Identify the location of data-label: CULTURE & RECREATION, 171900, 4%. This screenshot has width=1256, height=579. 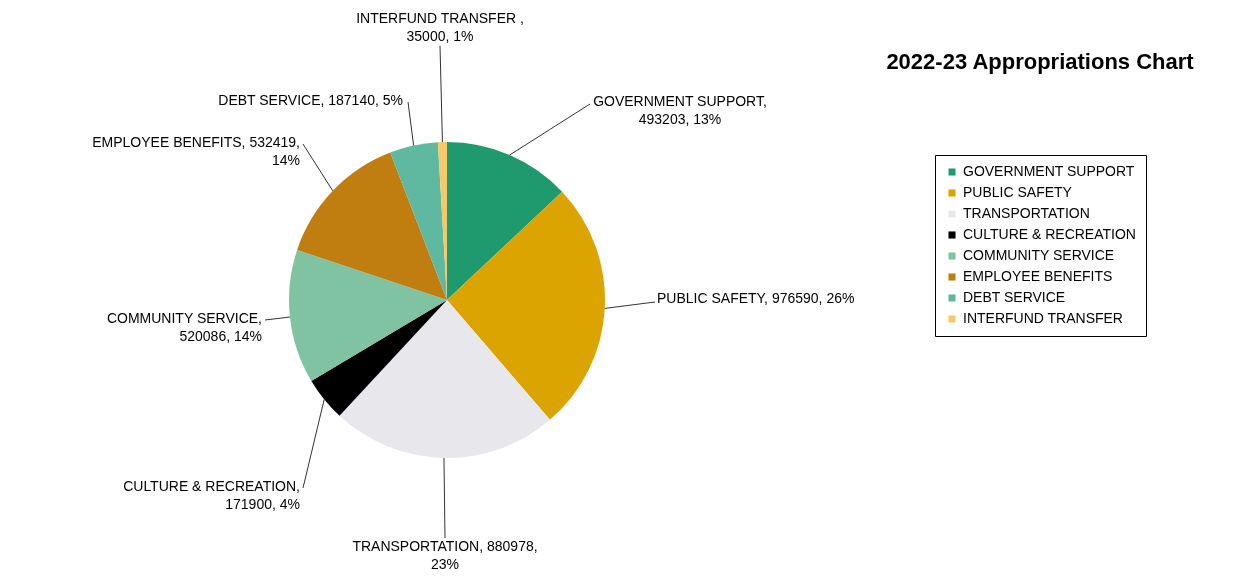
(211, 495).